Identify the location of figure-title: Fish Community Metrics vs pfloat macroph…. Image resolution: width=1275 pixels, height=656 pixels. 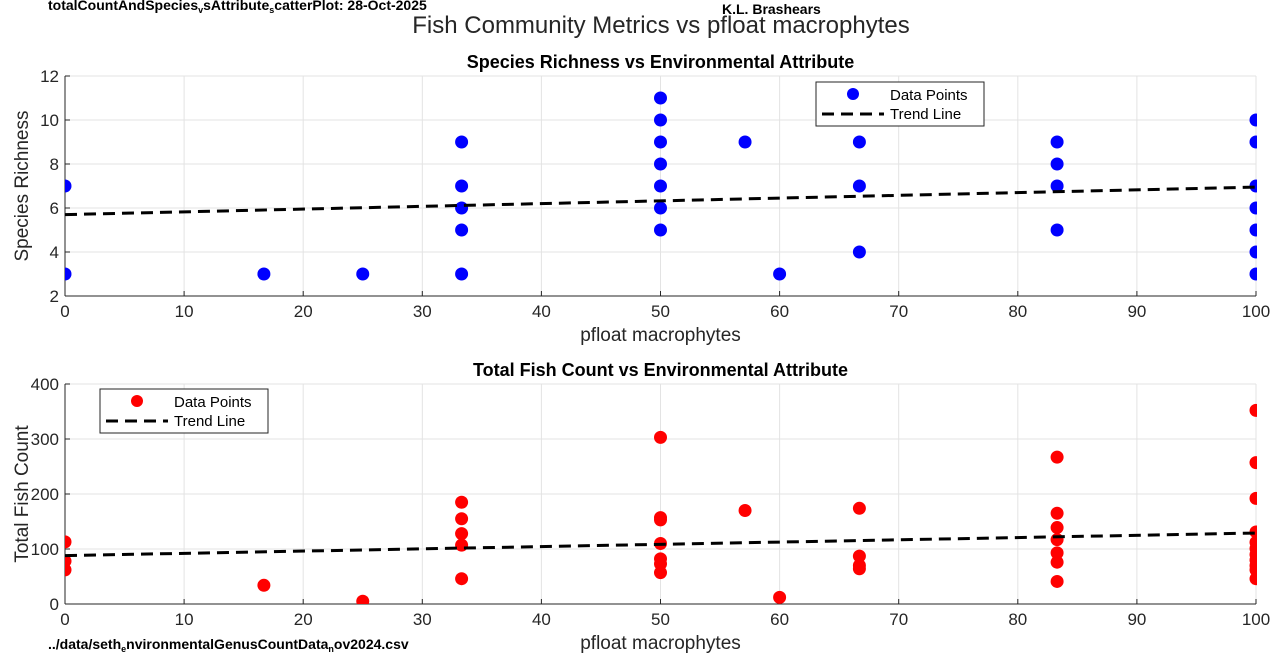
(660, 25).